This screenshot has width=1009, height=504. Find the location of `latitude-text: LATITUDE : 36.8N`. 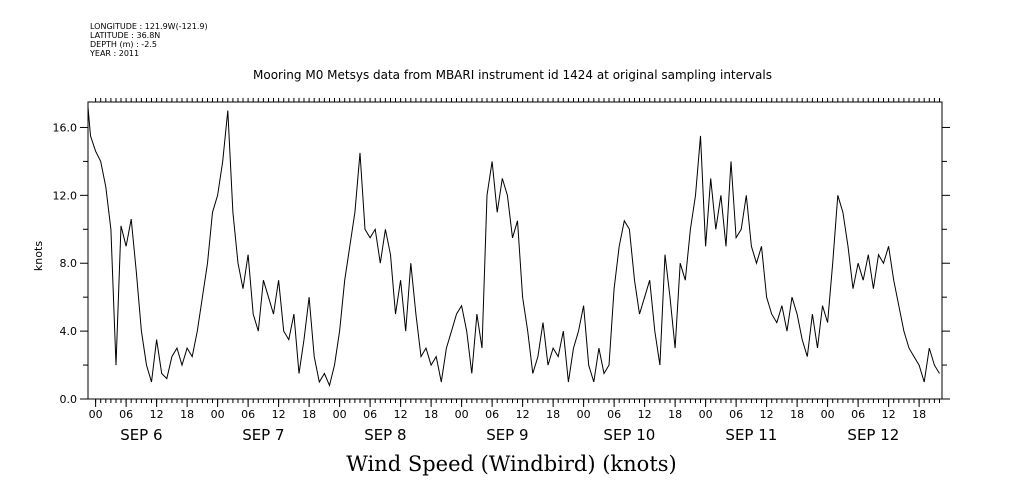

latitude-text: LATITUDE : 36.8N is located at coordinates (125, 35).